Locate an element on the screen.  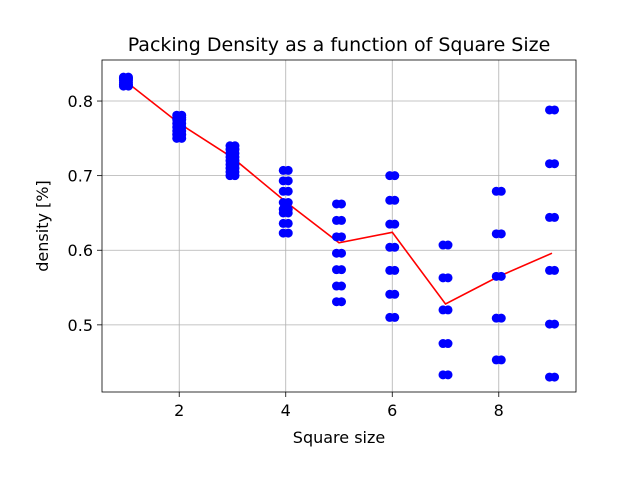
x-axis-title: Square size is located at coordinates (339, 437).